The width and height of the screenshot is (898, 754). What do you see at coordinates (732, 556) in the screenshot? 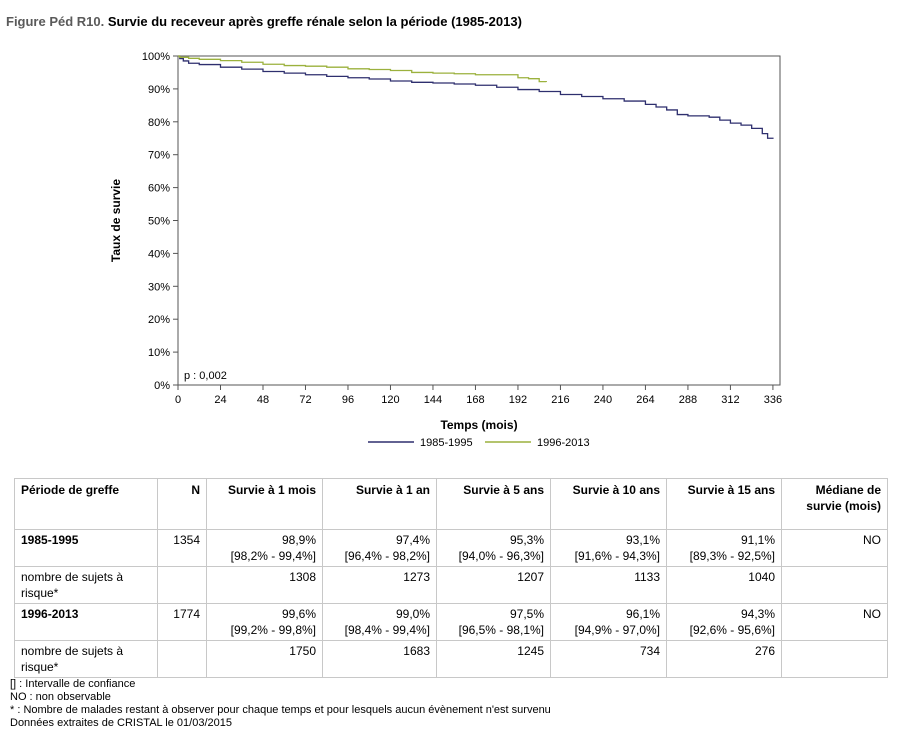
I see `confidence-interval: [89,3% - 92,5%]` at bounding box center [732, 556].